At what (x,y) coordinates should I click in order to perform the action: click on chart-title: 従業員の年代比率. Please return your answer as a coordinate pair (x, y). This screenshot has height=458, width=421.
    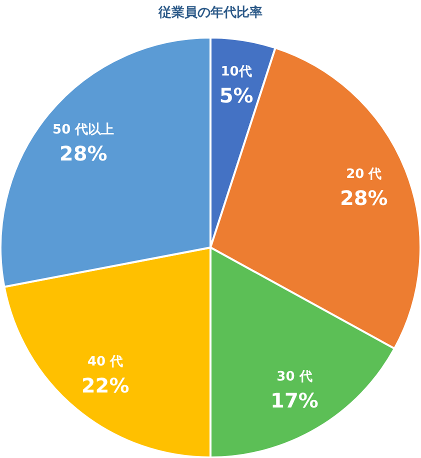
    Looking at the image, I should click on (210, 12).